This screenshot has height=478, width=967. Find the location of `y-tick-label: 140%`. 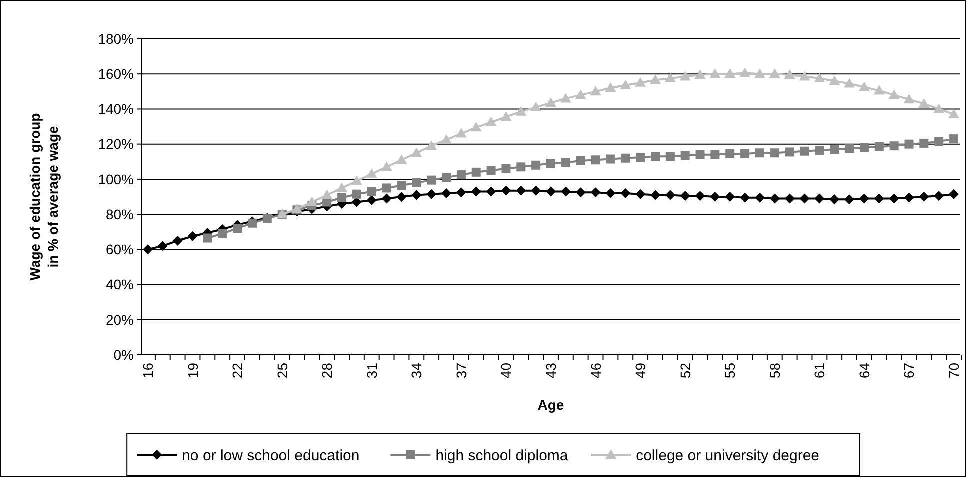

y-tick-label: 140% is located at coordinates (116, 109).